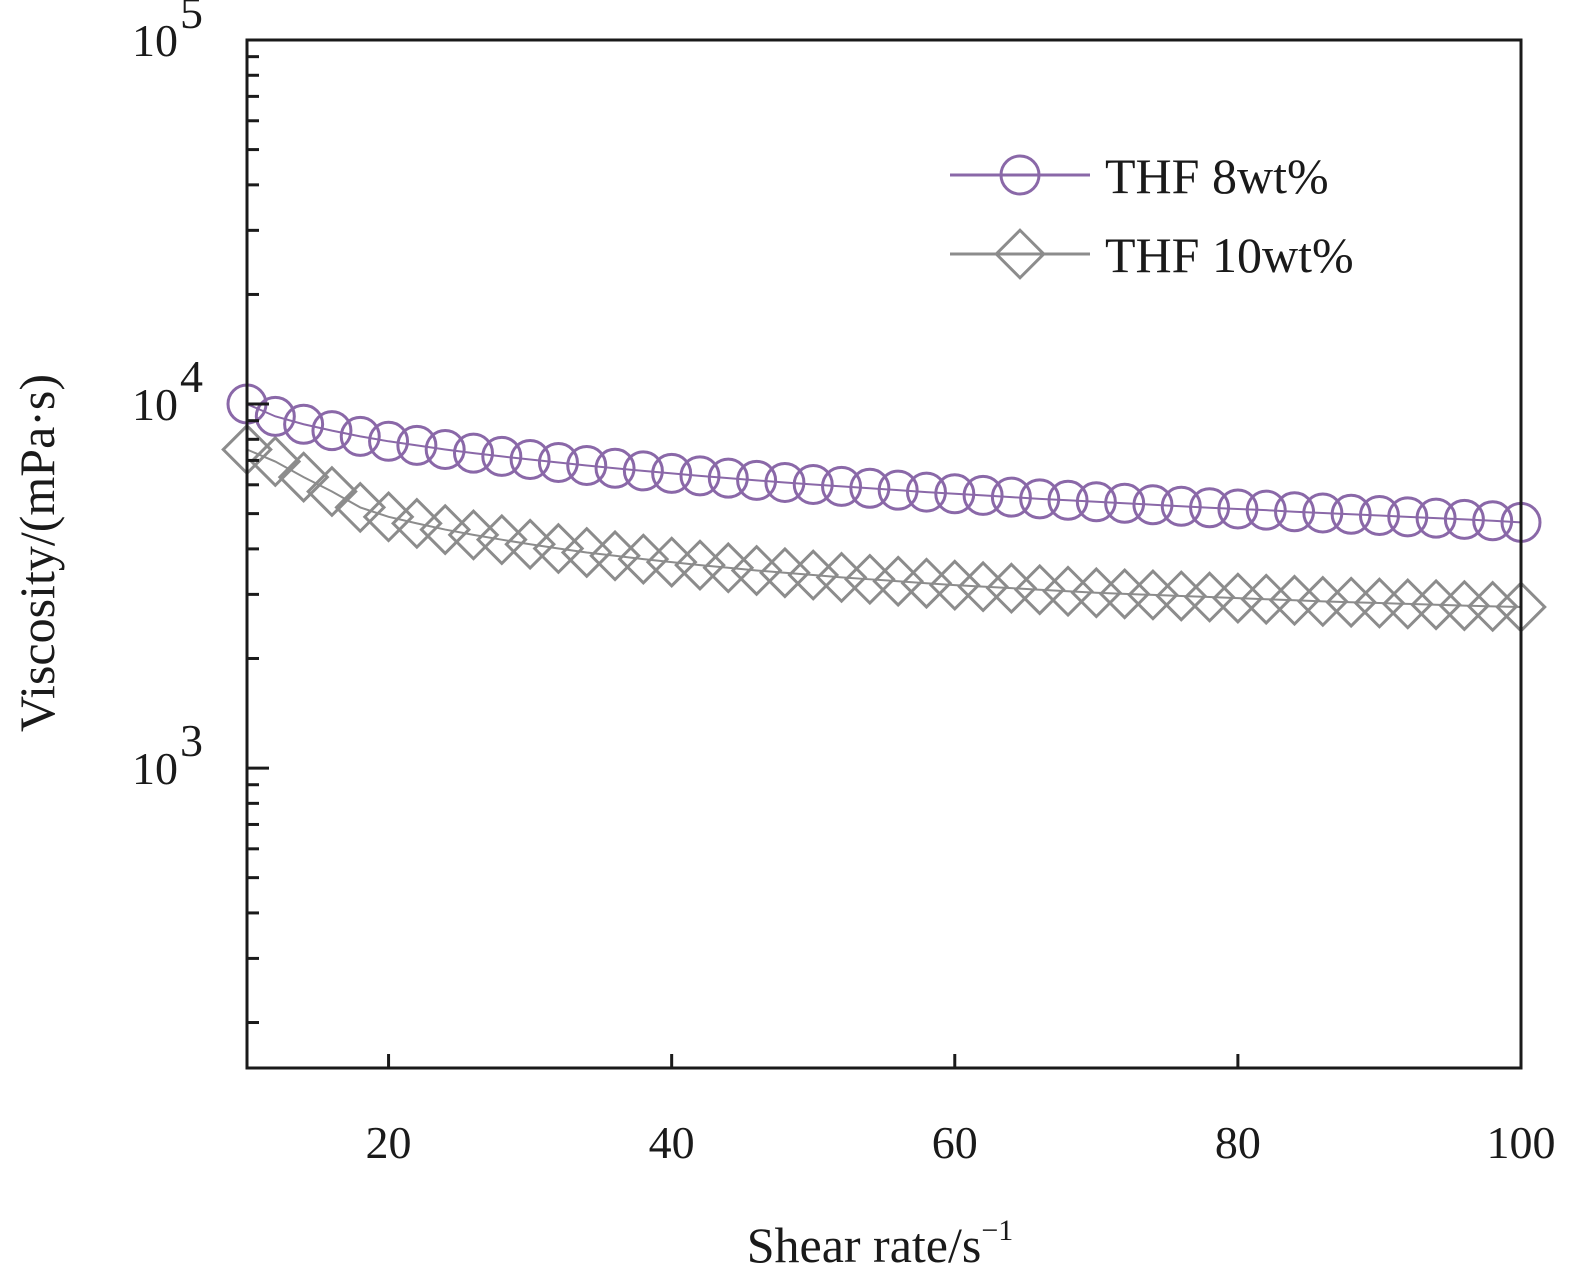 This screenshot has height=1283, width=1575. What do you see at coordinates (155, 40) in the screenshot?
I see `y-tick-label-5: 10` at bounding box center [155, 40].